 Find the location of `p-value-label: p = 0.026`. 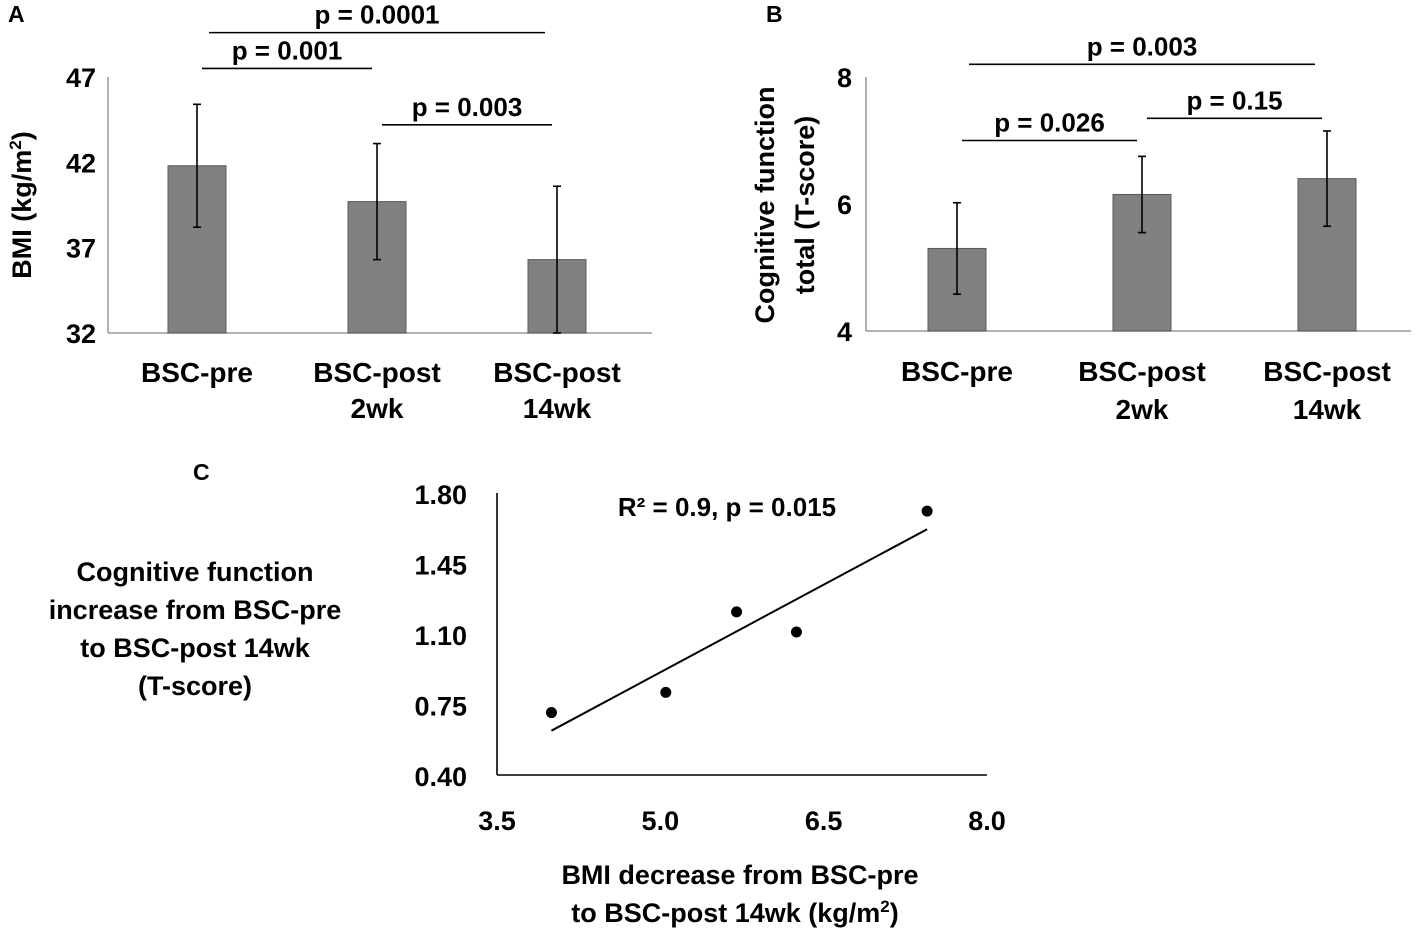

p-value-label: p = 0.026 is located at coordinates (1049, 123).